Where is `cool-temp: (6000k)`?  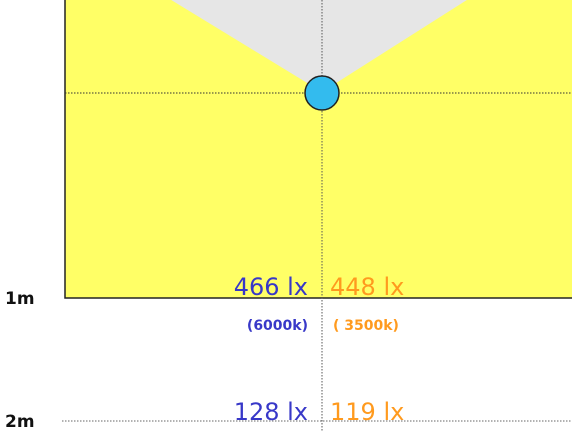 cool-temp: (6000k) is located at coordinates (277, 326).